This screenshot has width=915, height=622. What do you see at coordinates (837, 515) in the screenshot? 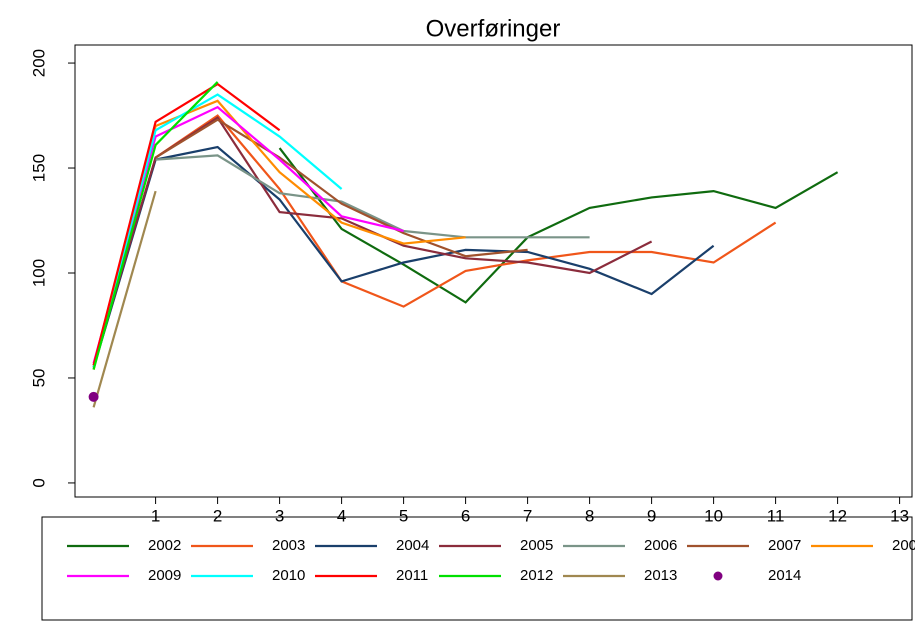
I see `x-tick-label: 12` at bounding box center [837, 515].